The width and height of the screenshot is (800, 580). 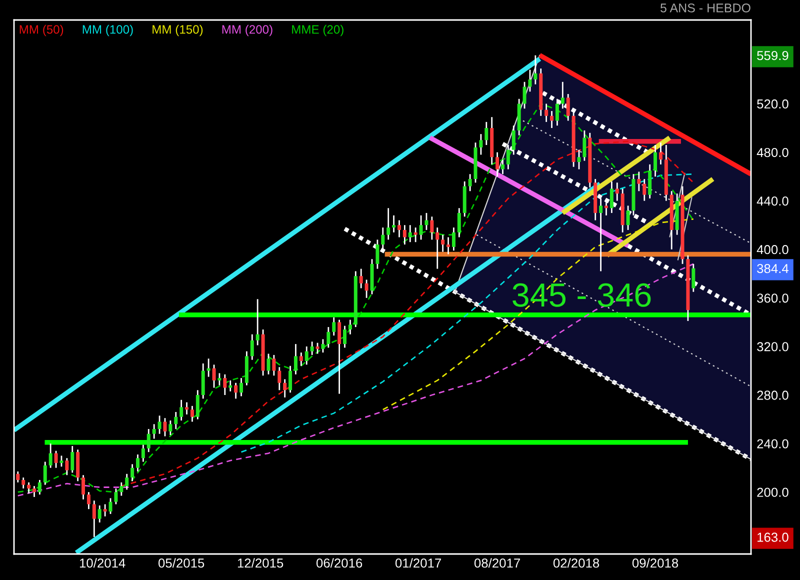 What do you see at coordinates (772, 298) in the screenshot?
I see `y-tick-label: 360.0` at bounding box center [772, 298].